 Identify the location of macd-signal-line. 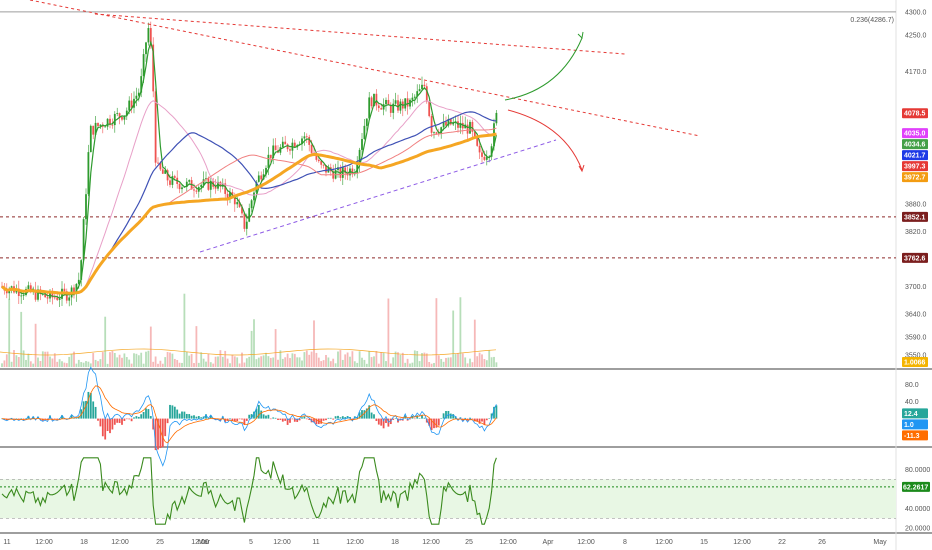
(249, 414).